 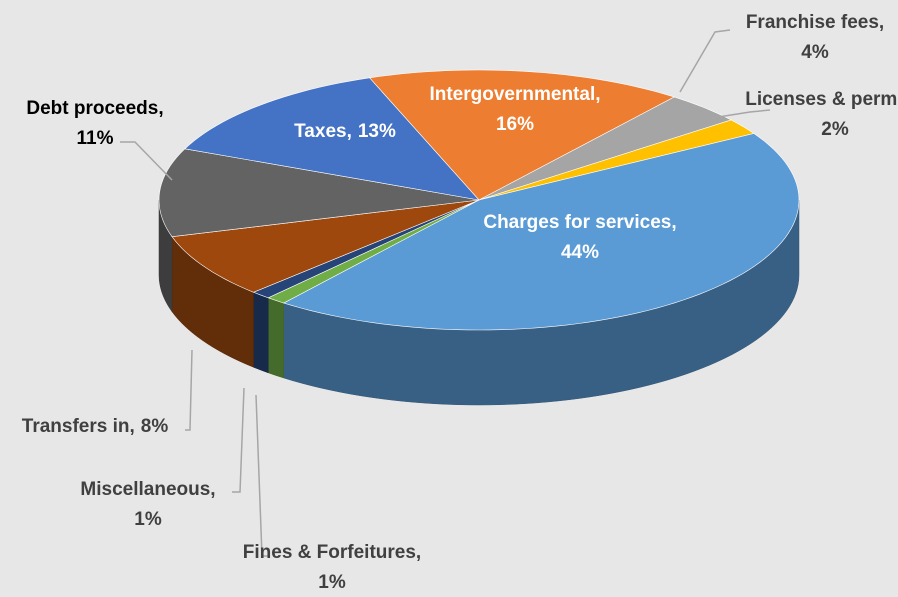 What do you see at coordinates (94, 123) in the screenshot?
I see `data-label: Debt proceeds, 11%` at bounding box center [94, 123].